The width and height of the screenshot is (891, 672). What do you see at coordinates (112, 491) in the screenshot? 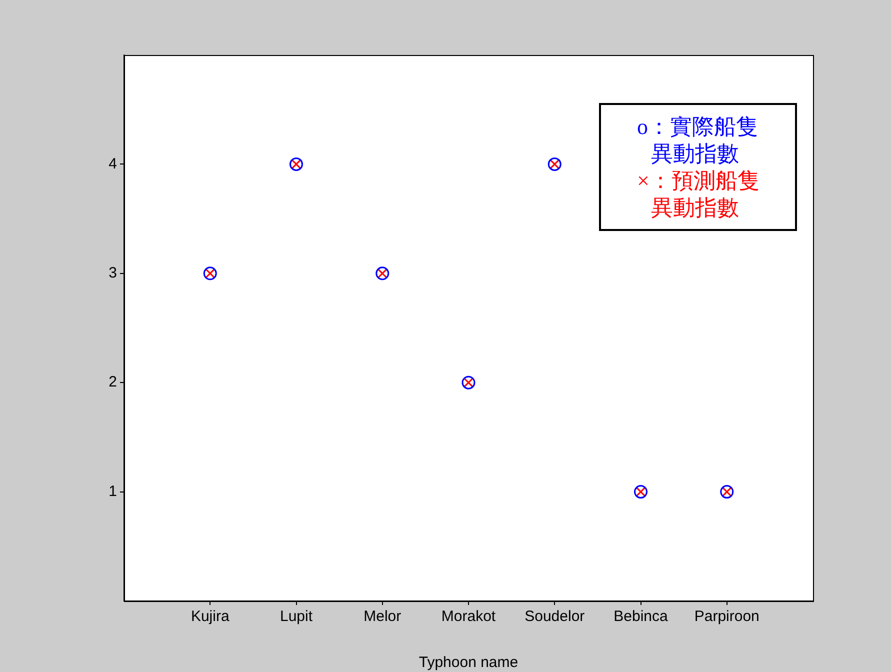
I see `y-tick-label: 1` at bounding box center [112, 491].